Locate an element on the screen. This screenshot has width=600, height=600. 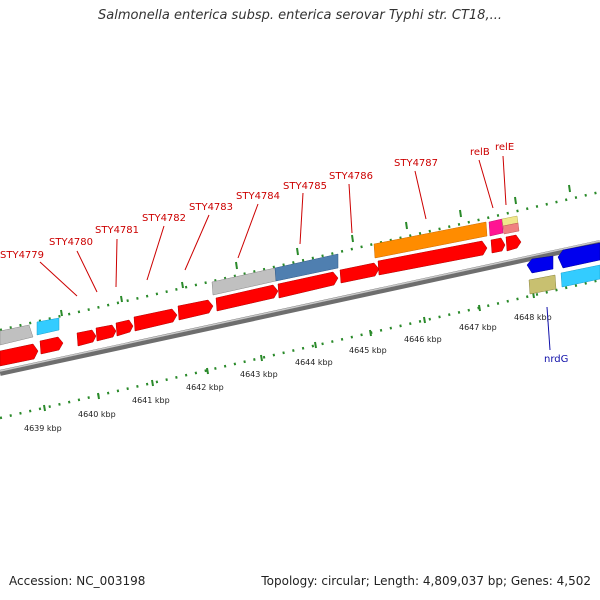
gray-feature is located at coordinates (17, 335).